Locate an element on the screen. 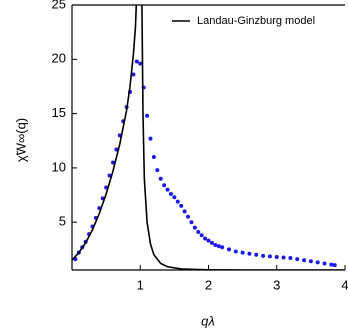 The height and width of the screenshot is (335, 348). y-tick-label: 15 is located at coordinates (59, 112).